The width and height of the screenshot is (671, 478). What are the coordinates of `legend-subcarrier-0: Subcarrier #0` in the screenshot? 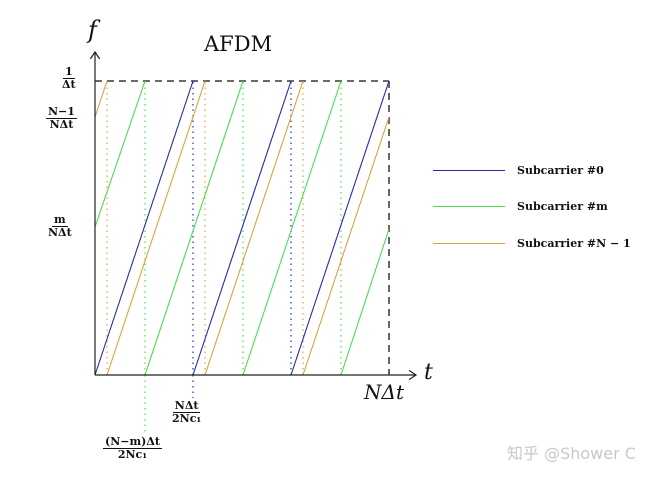 It's located at (518, 170).